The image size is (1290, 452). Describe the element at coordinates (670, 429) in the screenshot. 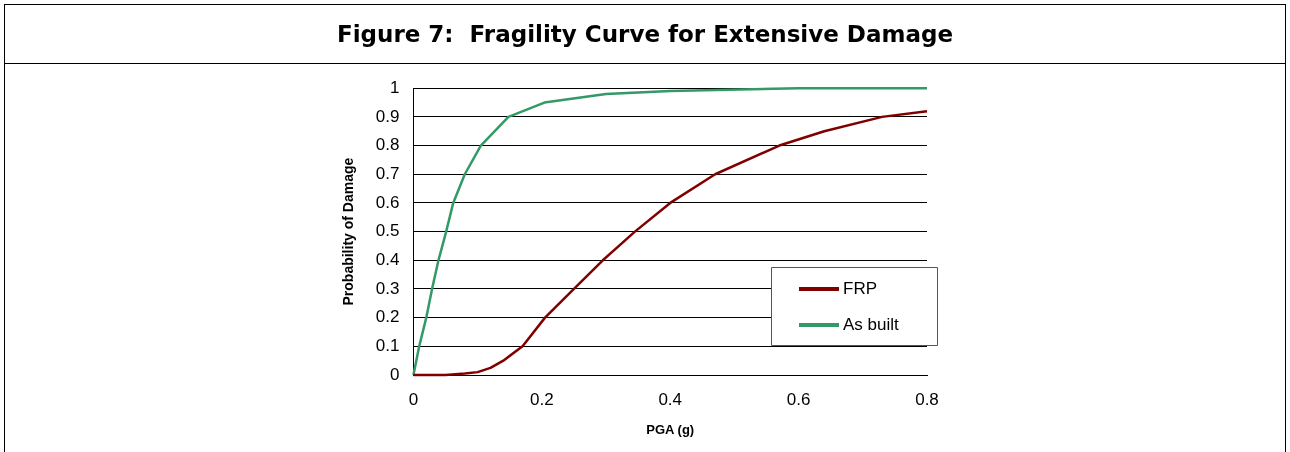

I see `x-axis-title: PGA (g)` at that location.